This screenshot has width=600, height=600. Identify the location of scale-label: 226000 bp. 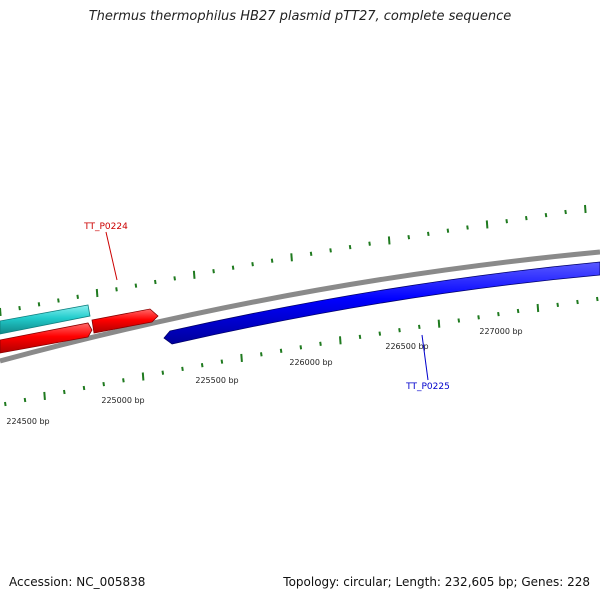
(310, 362).